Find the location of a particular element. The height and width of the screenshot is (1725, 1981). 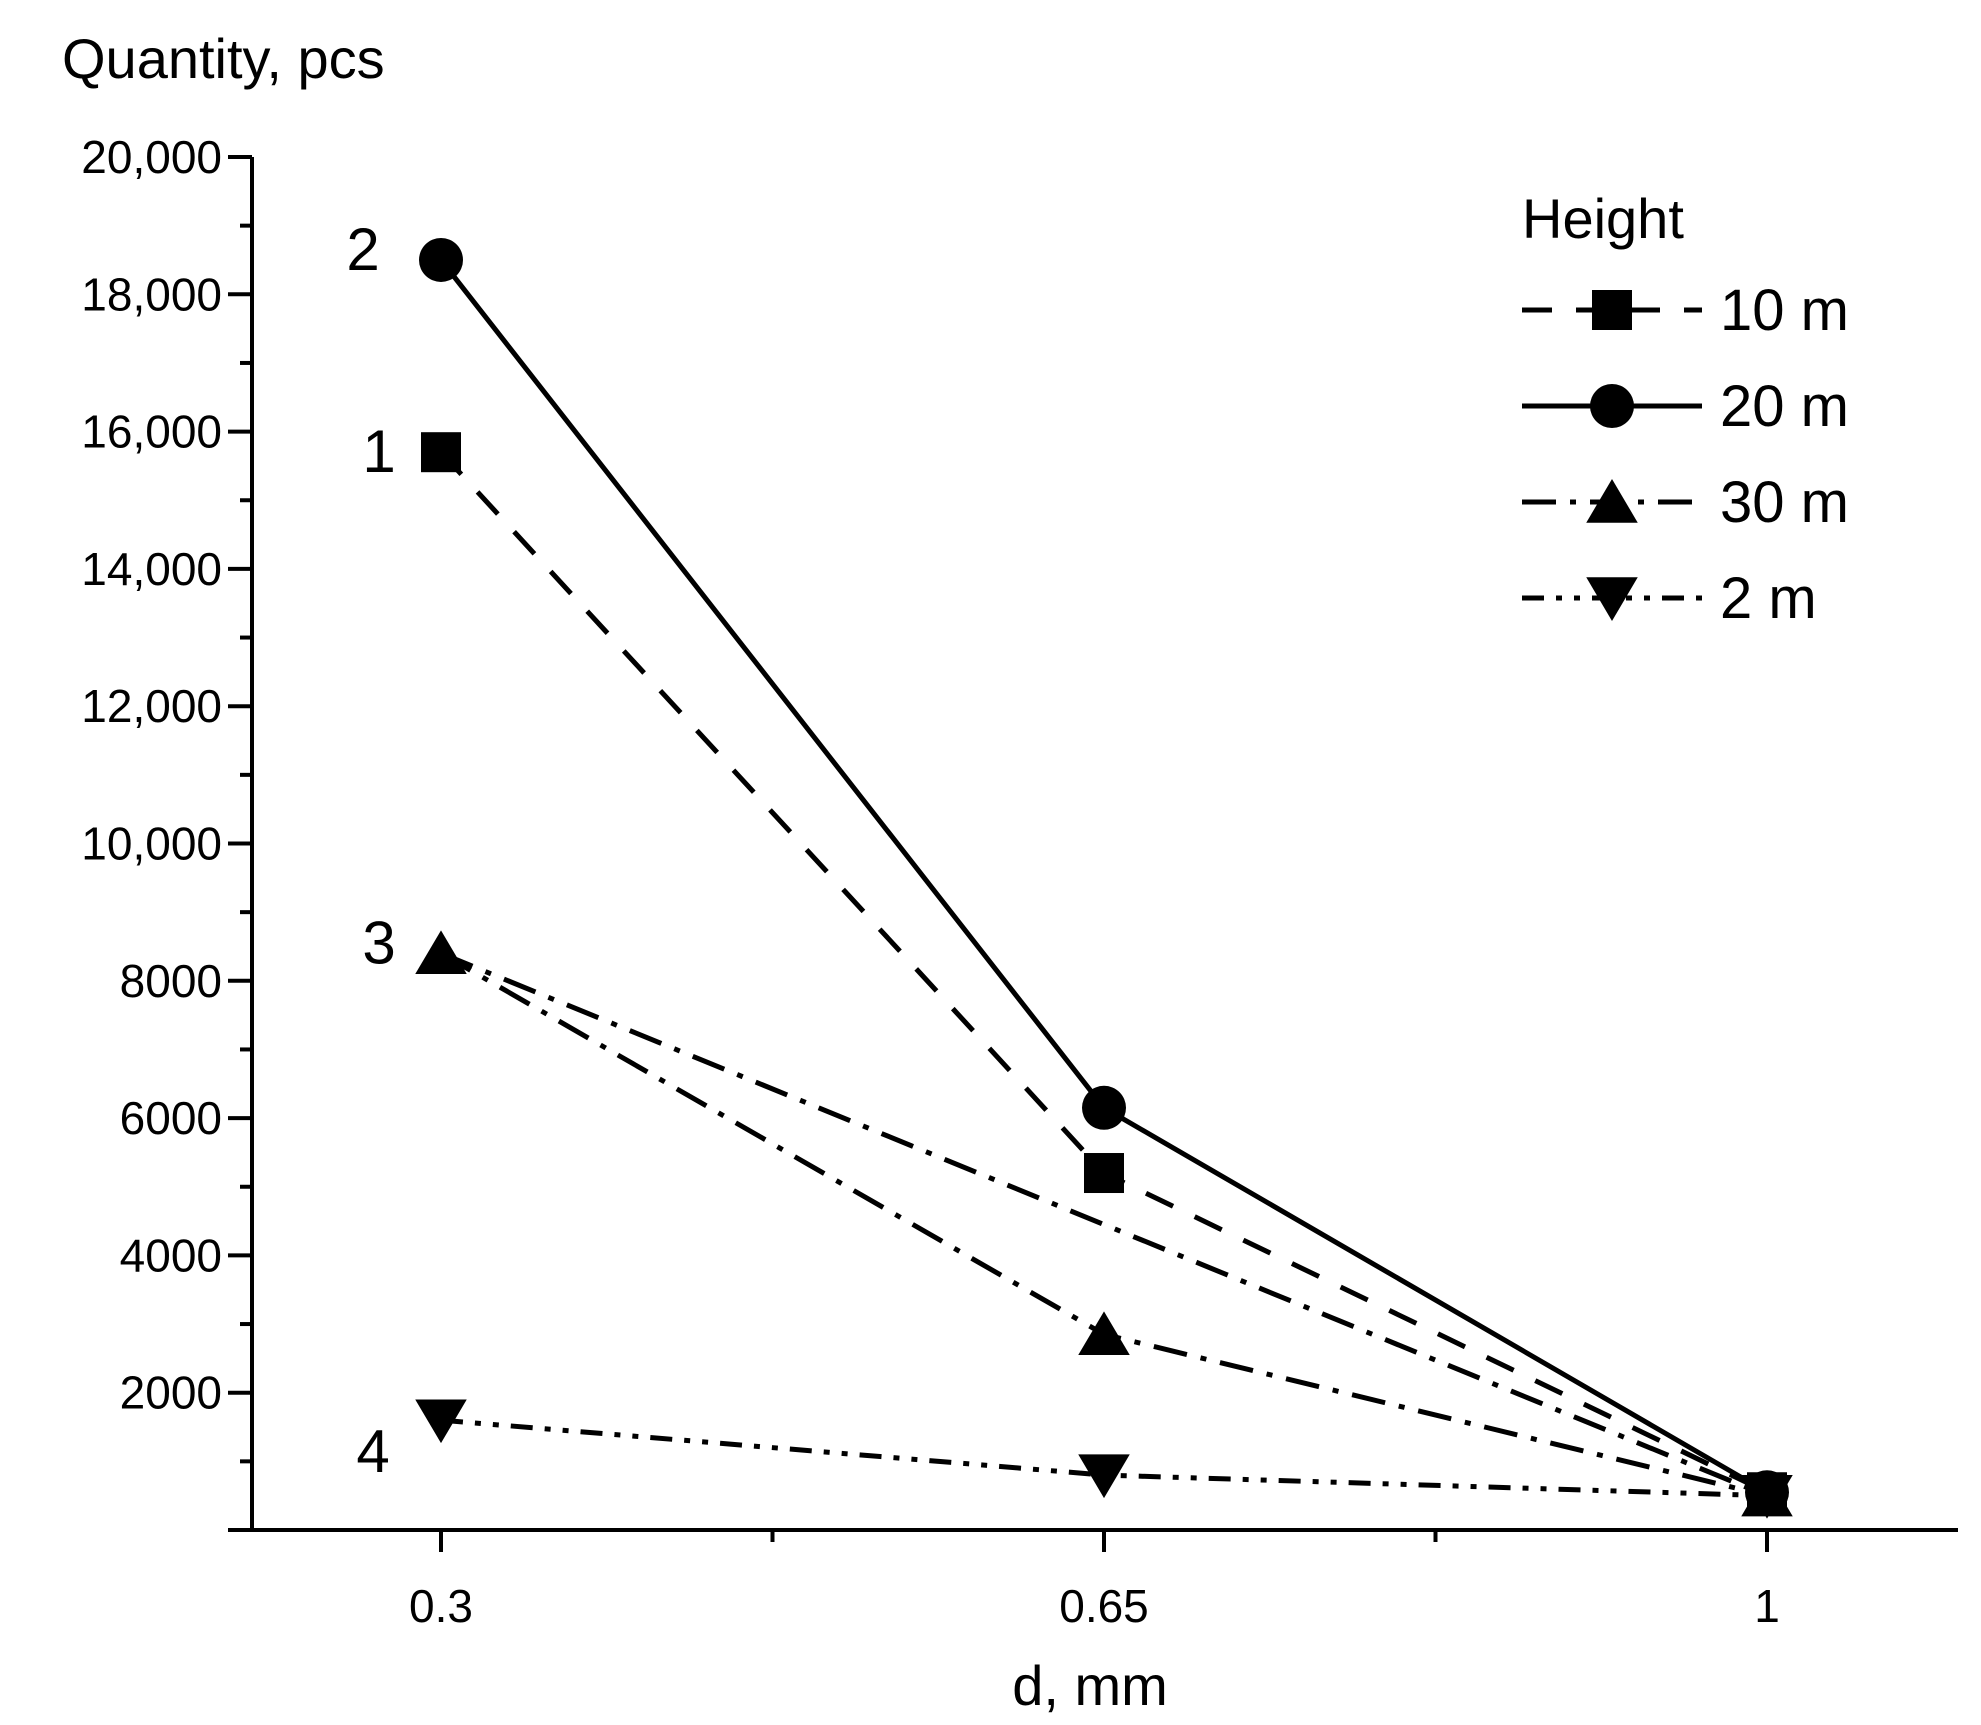

legend-item: 10 m is located at coordinates (1685, 310).